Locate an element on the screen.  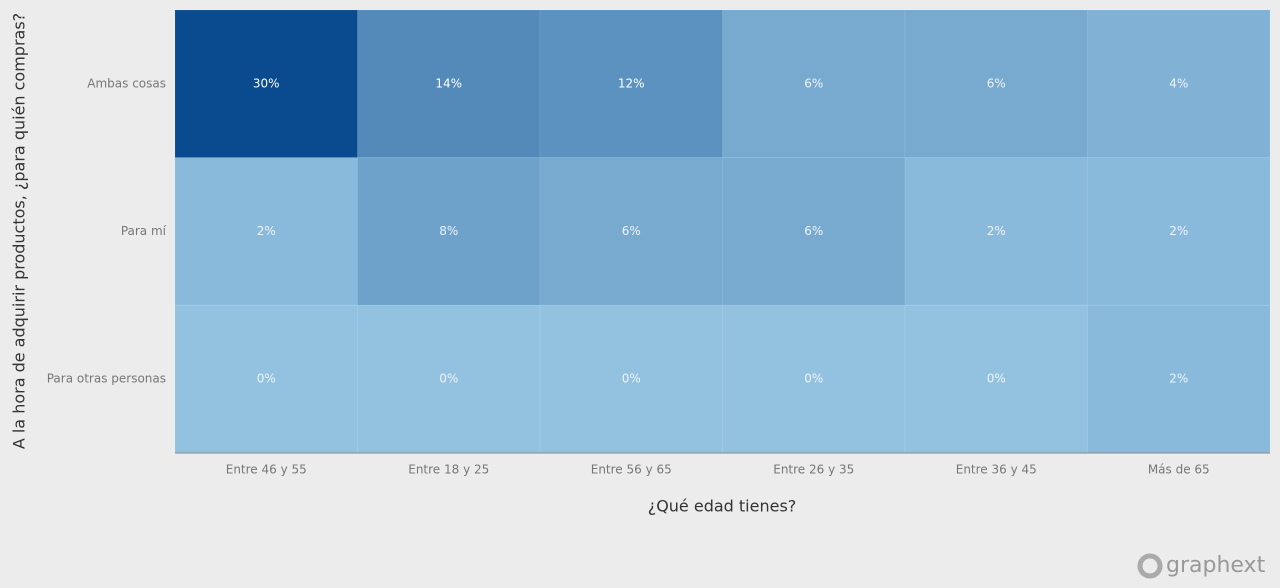
x-tick-label: Entre 46 y 55 is located at coordinates (266, 470).